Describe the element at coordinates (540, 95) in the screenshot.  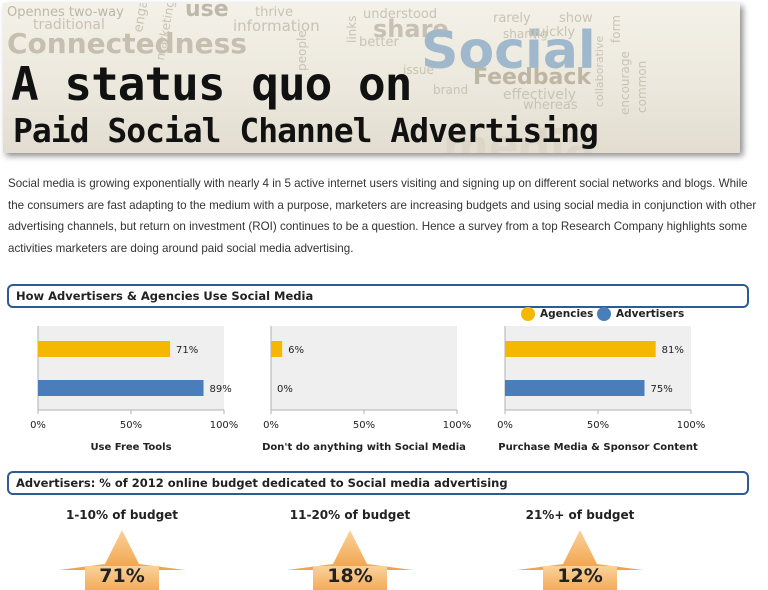
I see `word-cloud-word: effectively` at that location.